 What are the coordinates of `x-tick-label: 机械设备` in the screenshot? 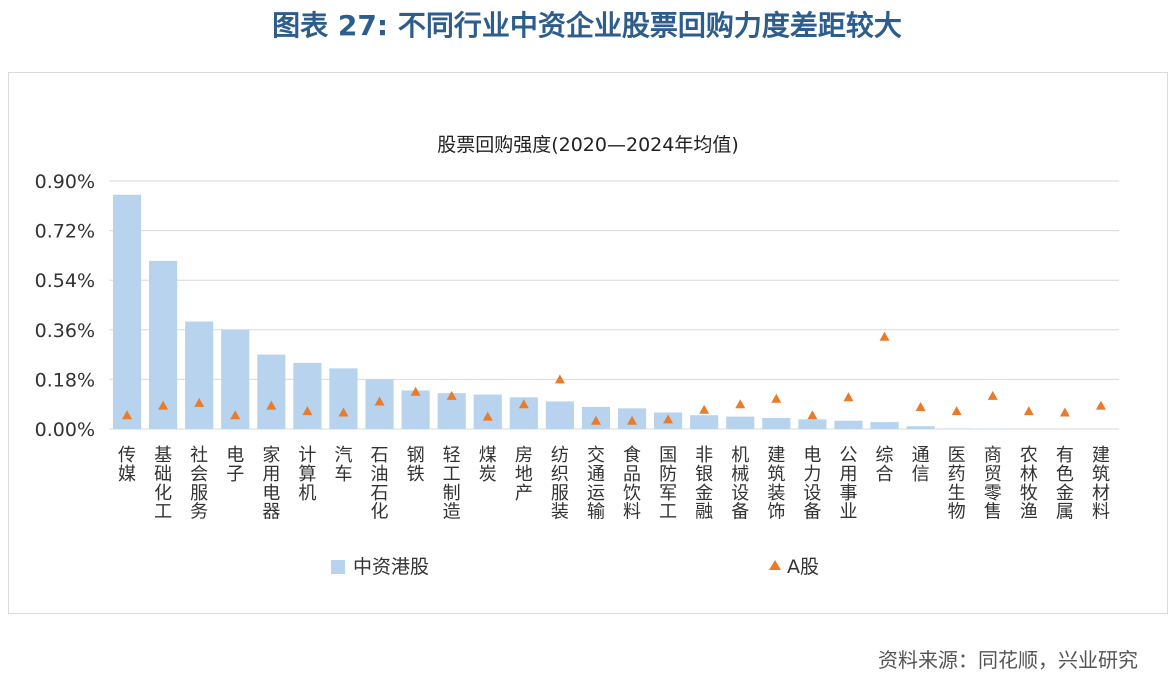 It's located at (740, 484).